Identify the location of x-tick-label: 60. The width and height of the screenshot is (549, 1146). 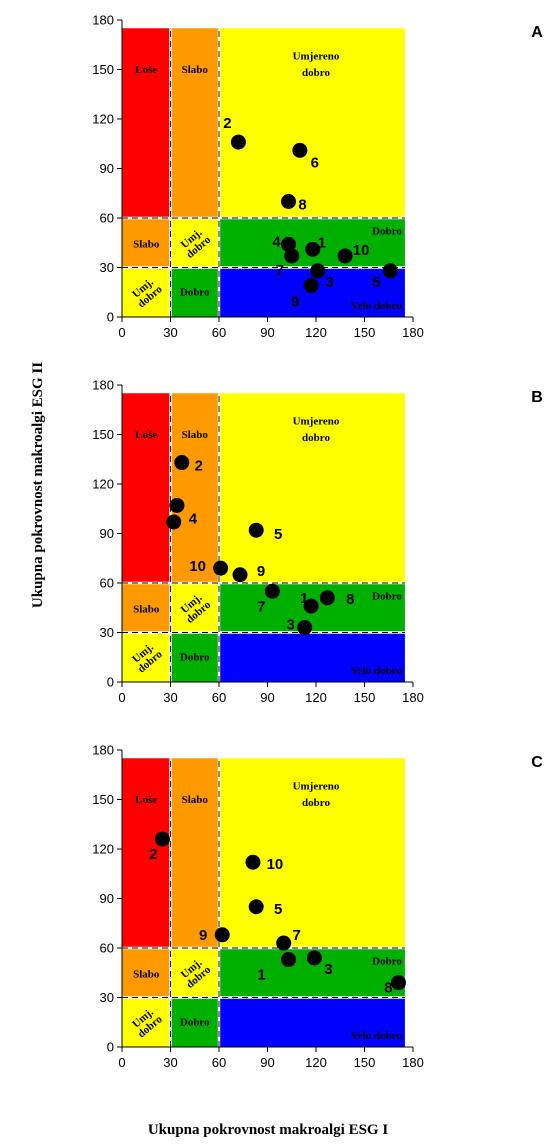
(219, 332).